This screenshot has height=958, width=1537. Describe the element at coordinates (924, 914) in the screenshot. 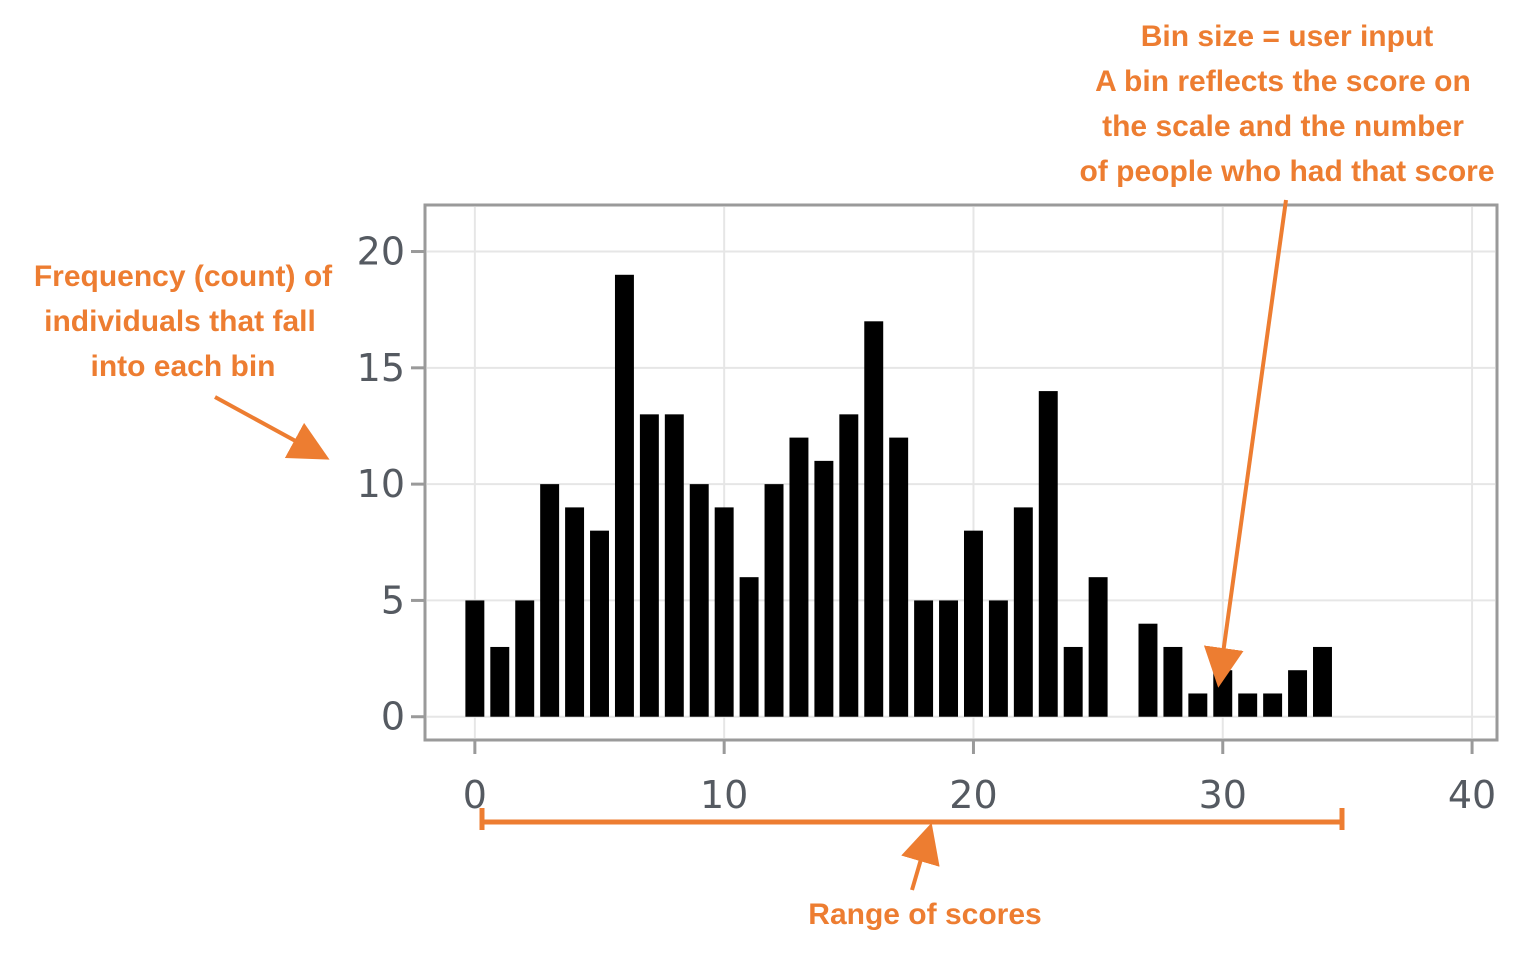

I see `annotation-range-label: Range of scores` at that location.